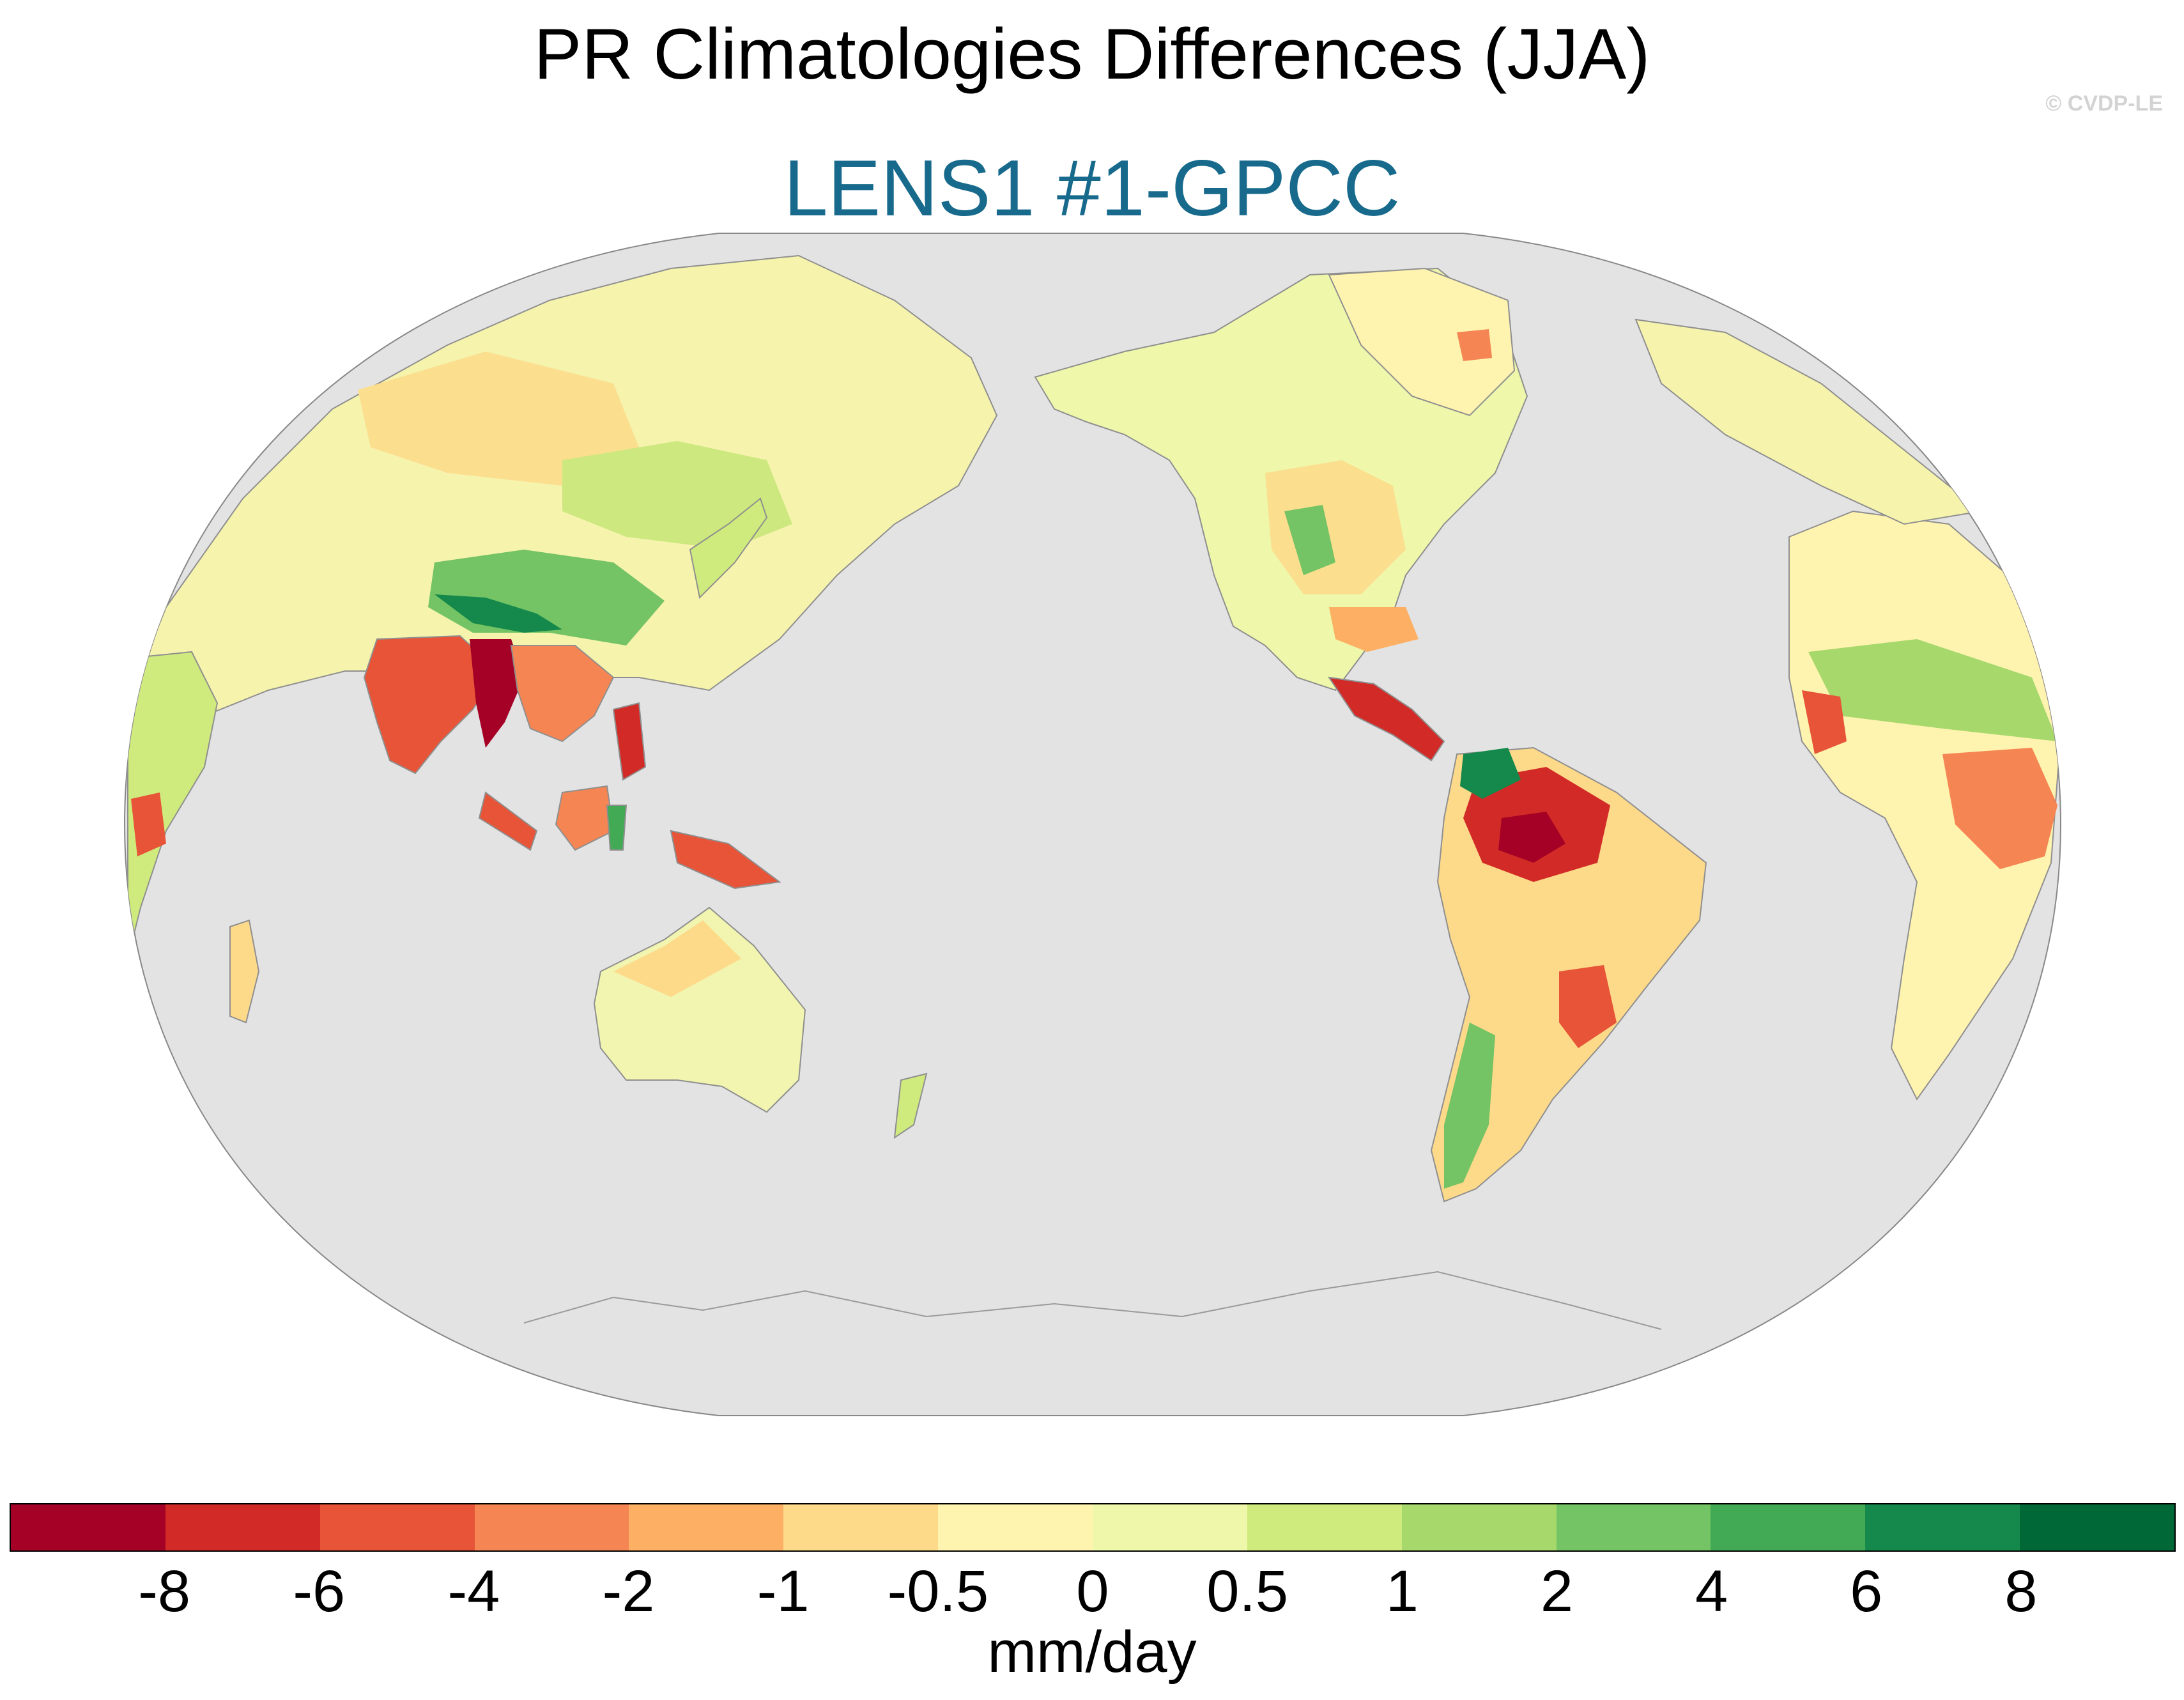 The width and height of the screenshot is (2184, 1700). I want to click on colorbar-tick-label: -4, so click(473, 1591).